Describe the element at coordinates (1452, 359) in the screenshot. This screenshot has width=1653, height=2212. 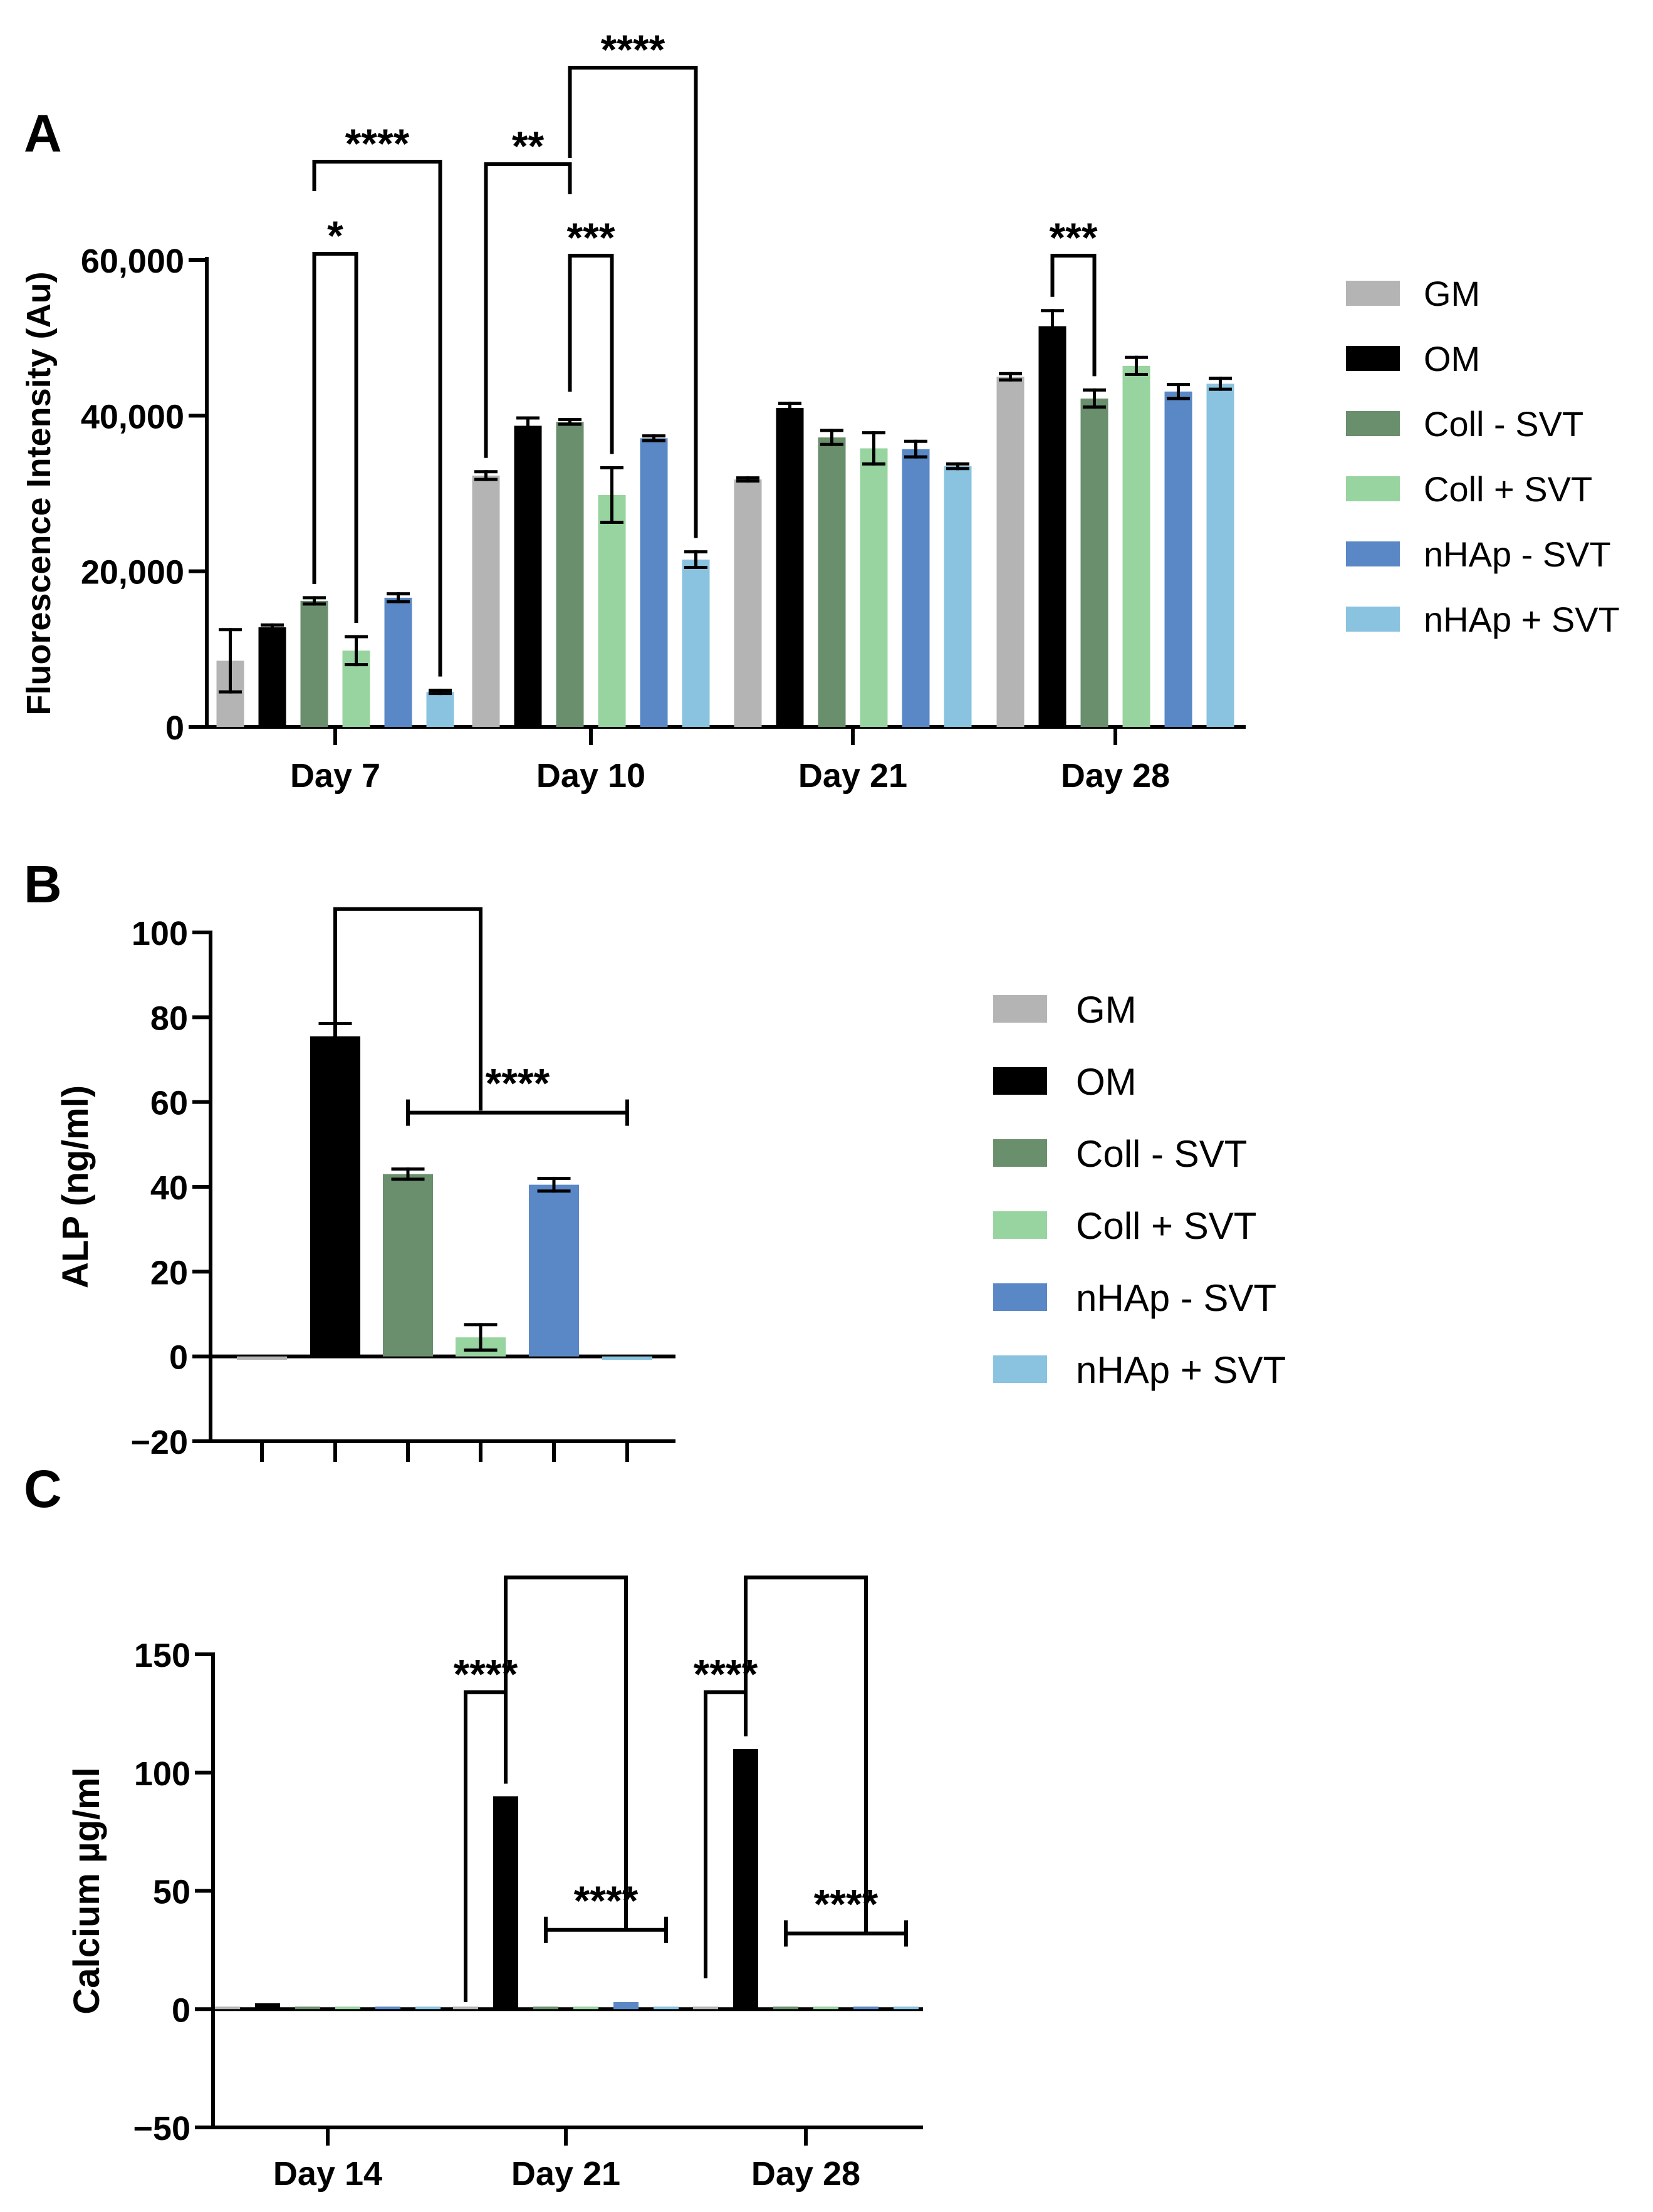
I see `legend-label-a-om: OM` at that location.